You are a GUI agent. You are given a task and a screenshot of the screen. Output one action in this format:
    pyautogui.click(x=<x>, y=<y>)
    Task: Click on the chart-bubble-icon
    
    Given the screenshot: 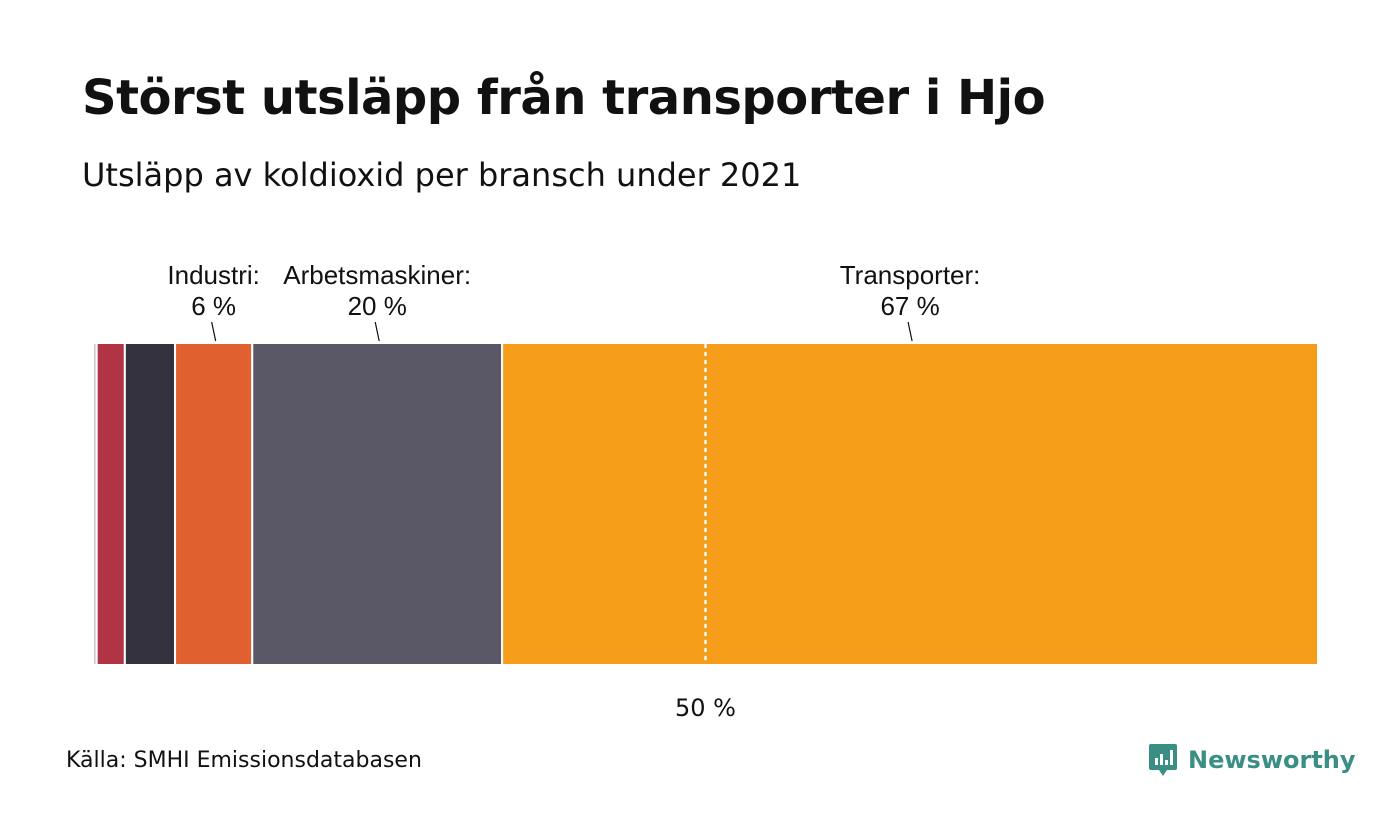 What is the action you would take?
    pyautogui.click(x=1163, y=760)
    